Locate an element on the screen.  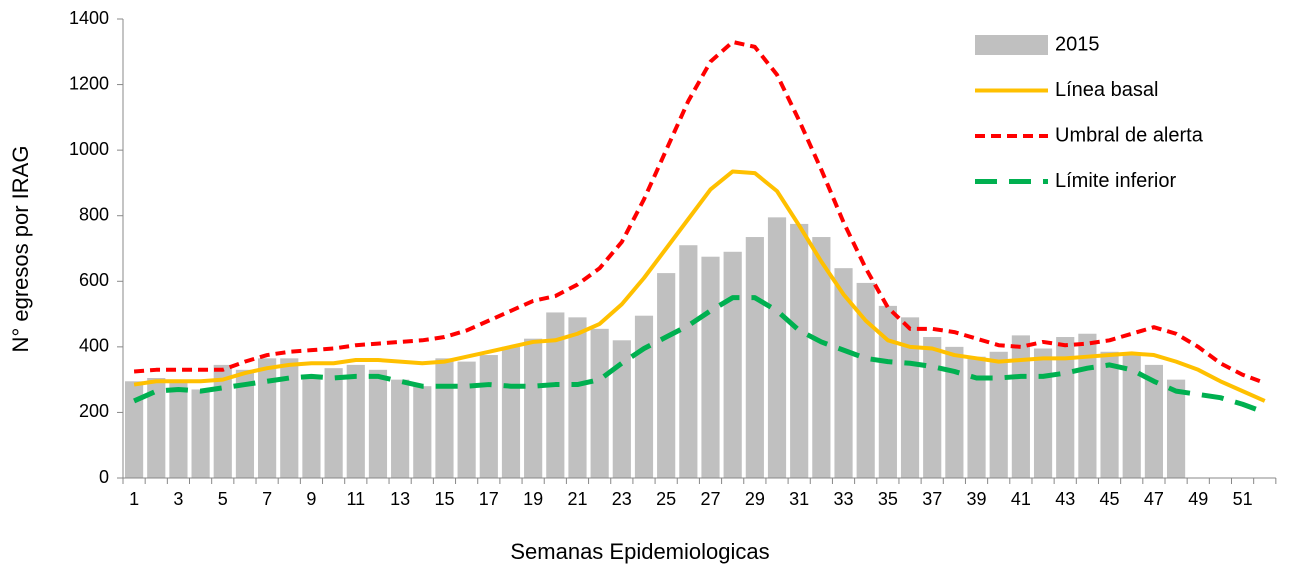
x-tick-label: 33 is located at coordinates (844, 499).